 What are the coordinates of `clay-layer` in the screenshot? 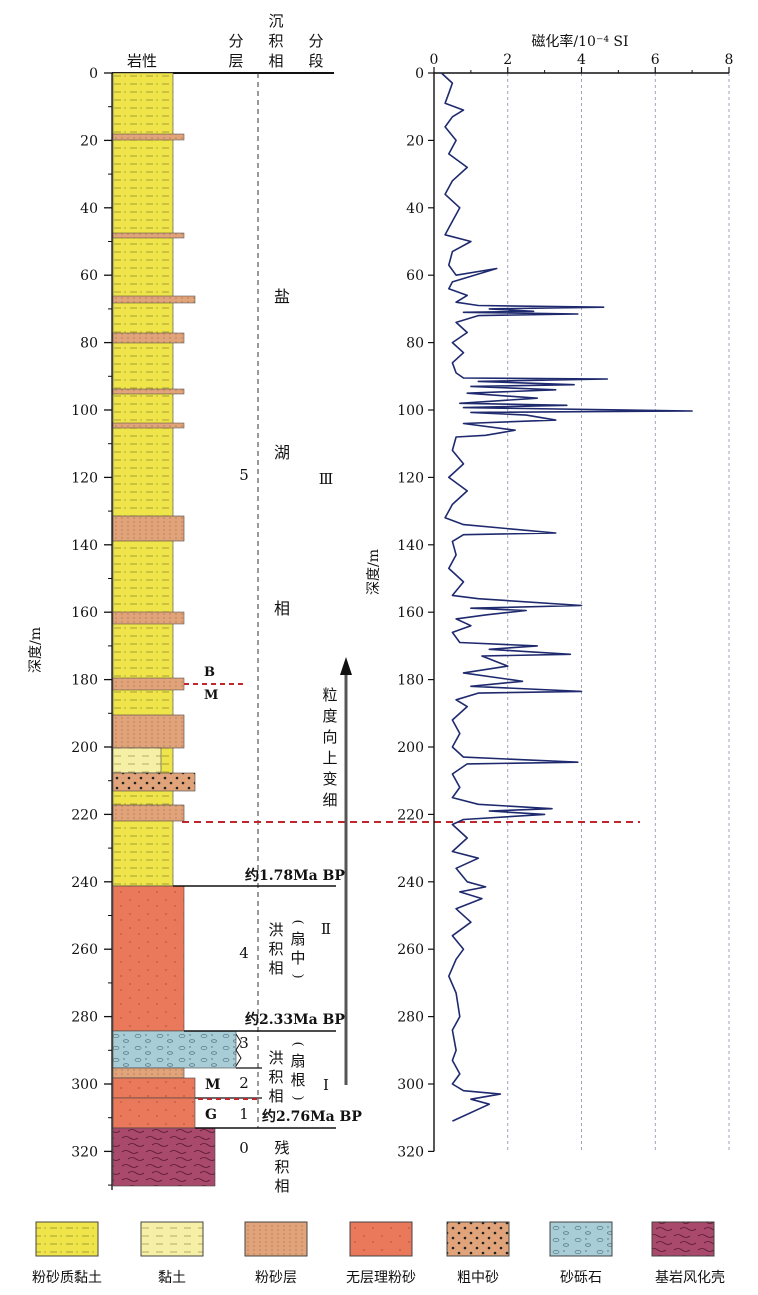 It's located at (137, 760).